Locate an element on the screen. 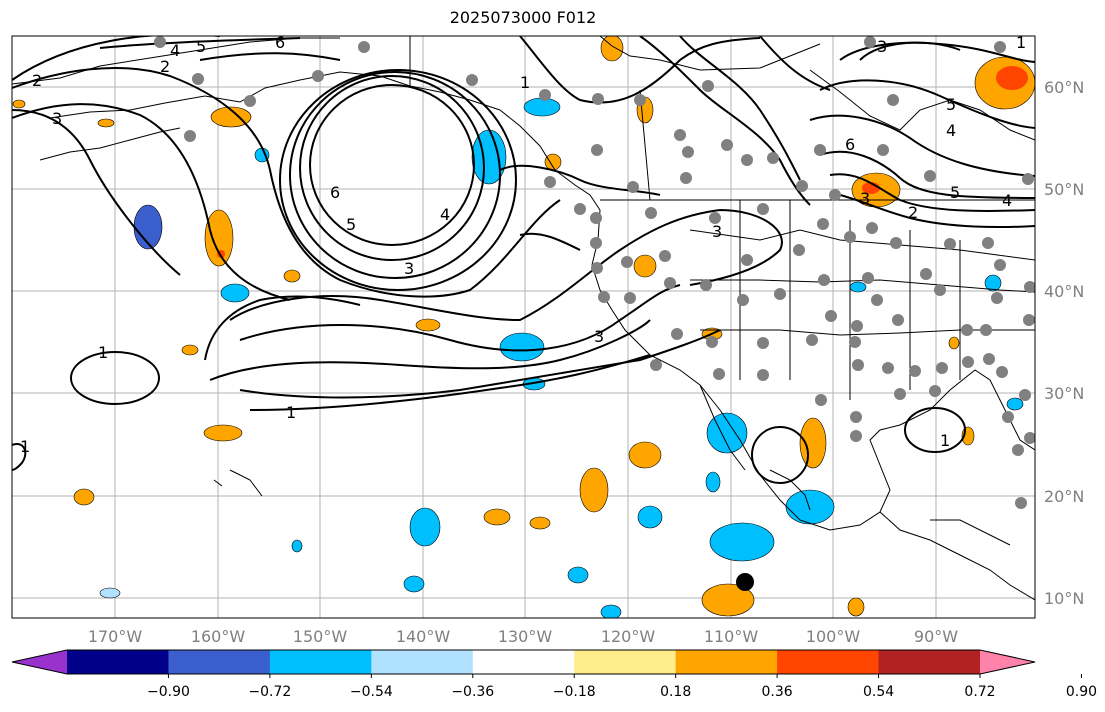 This screenshot has width=1105, height=712. contour-label: 3 is located at coordinates (882, 46).